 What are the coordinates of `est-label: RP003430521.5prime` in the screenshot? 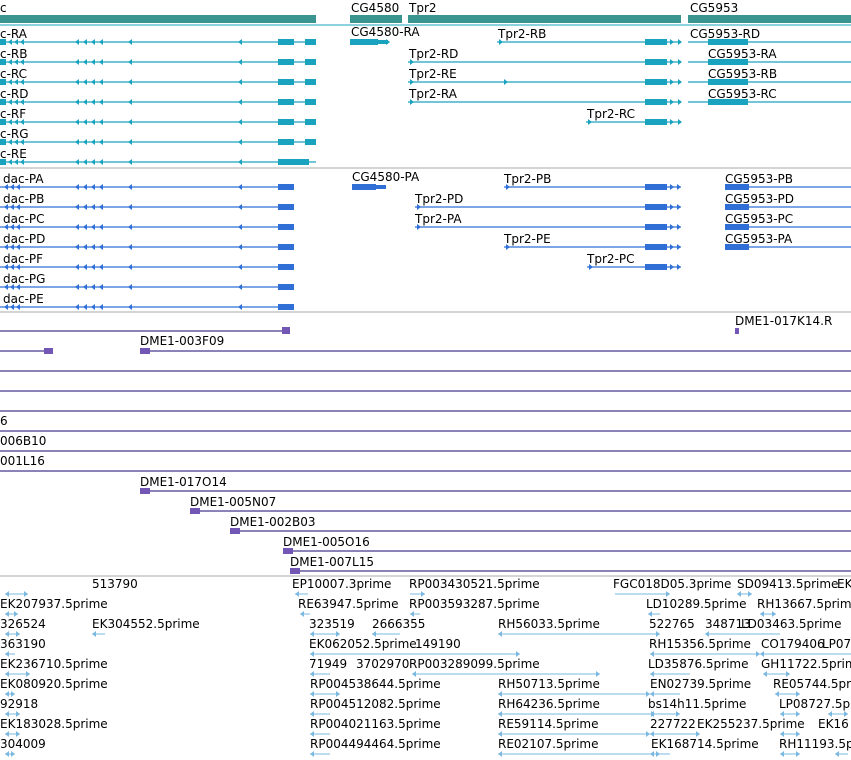 It's located at (474, 584).